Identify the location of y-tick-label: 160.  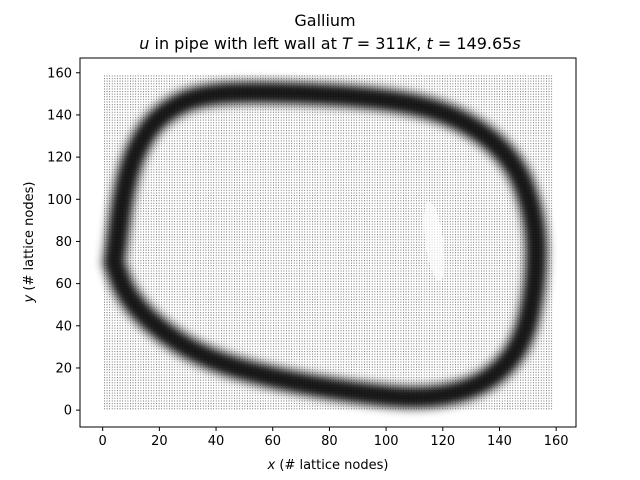
(59, 73).